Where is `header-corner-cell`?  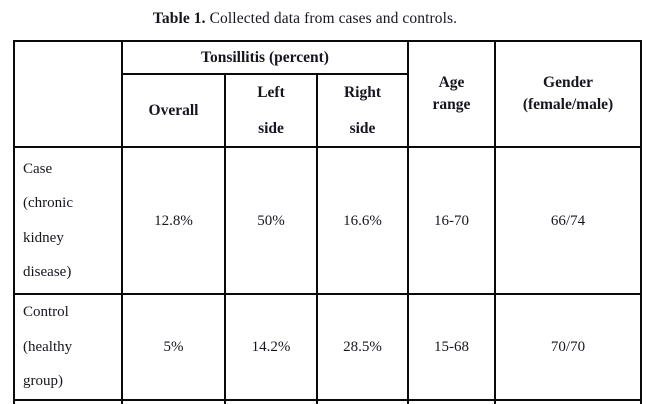 header-corner-cell is located at coordinates (68, 94).